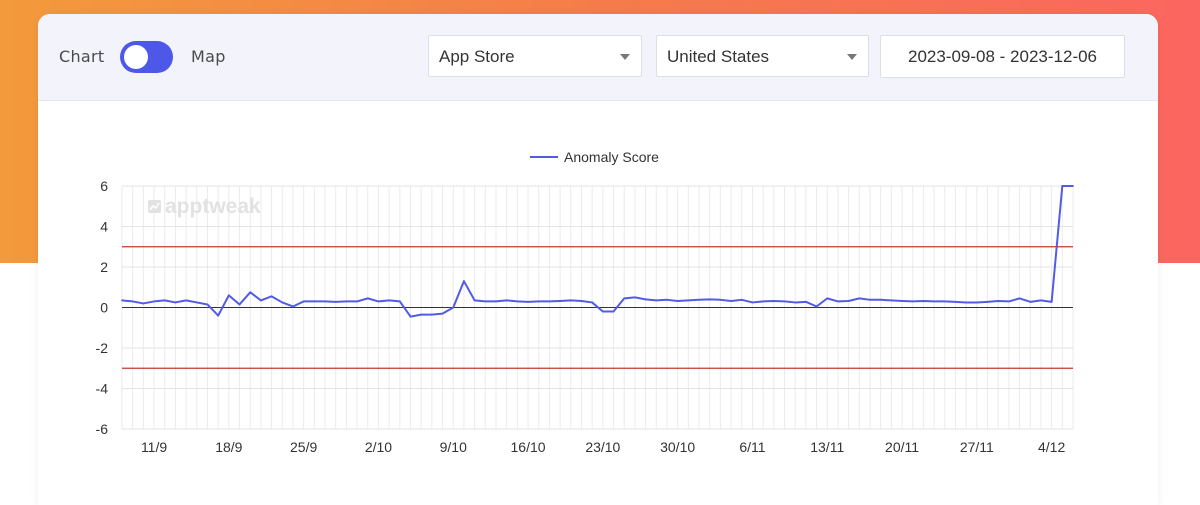 Image resolution: width=1200 pixels, height=505 pixels. What do you see at coordinates (213, 206) in the screenshot?
I see `watermark-text: apptweak` at bounding box center [213, 206].